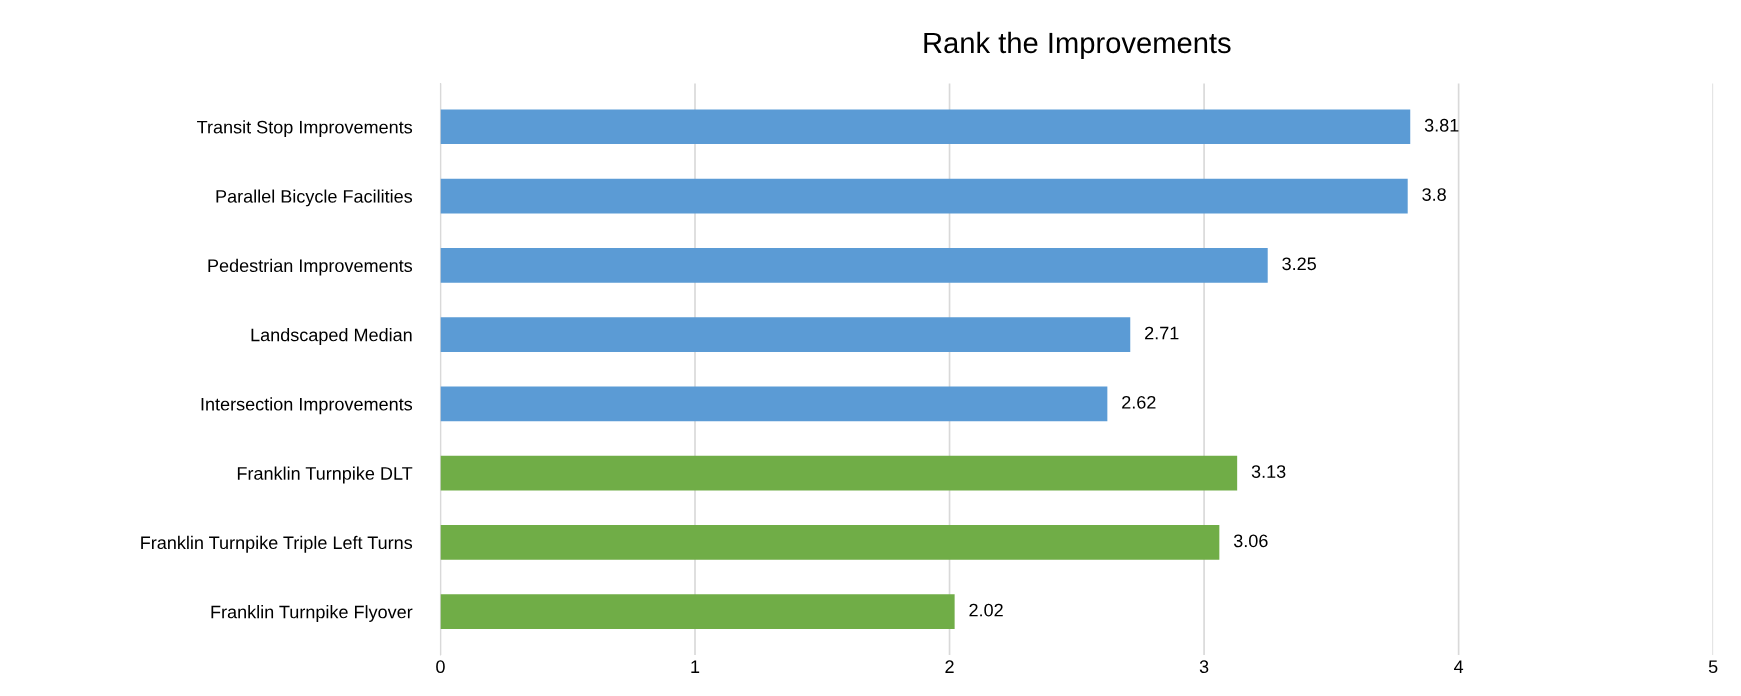 The height and width of the screenshot is (696, 1741). Describe the element at coordinates (1268, 471) in the screenshot. I see `data-label: 3.13` at that location.